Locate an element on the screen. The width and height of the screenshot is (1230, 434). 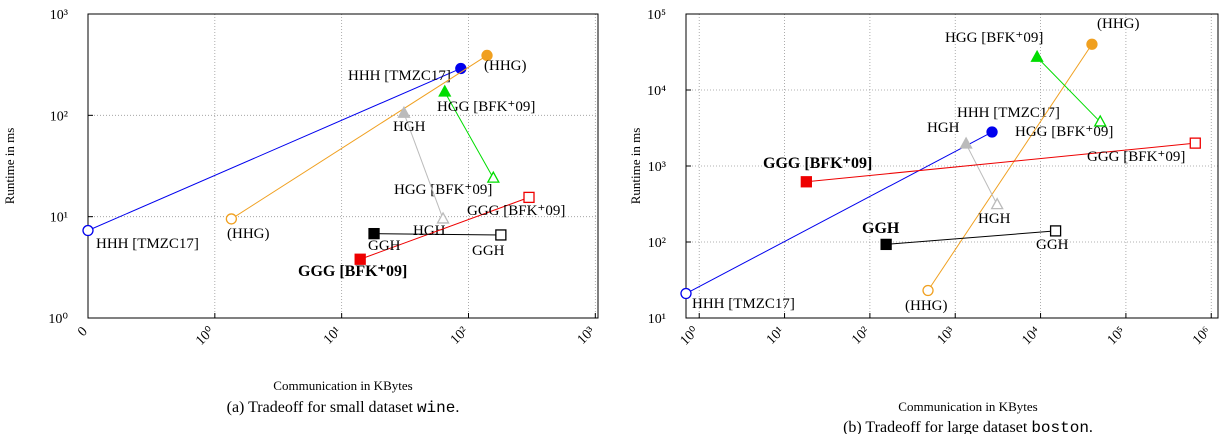
caption: (b) Tradeoff for large dataset boston. is located at coordinates (968, 426).